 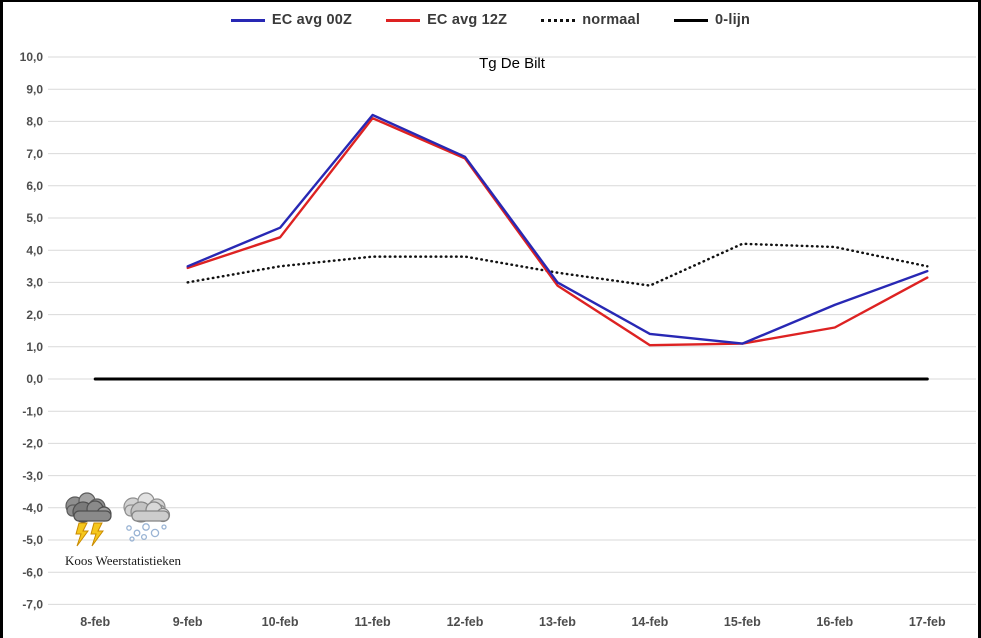 I want to click on legend-label: EC avg 00Z, so click(x=312, y=20).